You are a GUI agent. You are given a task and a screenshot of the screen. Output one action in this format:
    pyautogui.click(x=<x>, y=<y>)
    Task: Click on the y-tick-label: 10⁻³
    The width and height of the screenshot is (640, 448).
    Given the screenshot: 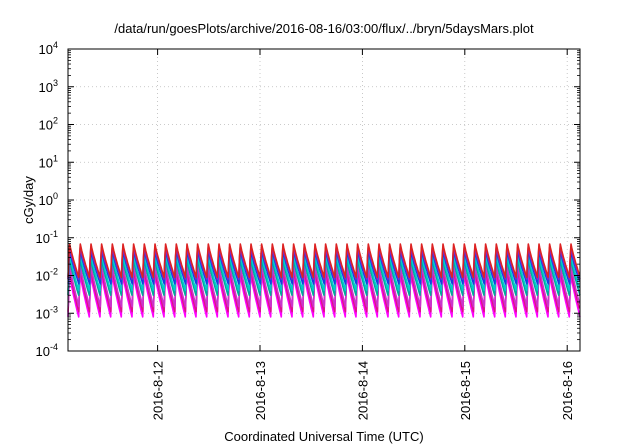 What is the action you would take?
    pyautogui.click(x=47, y=312)
    